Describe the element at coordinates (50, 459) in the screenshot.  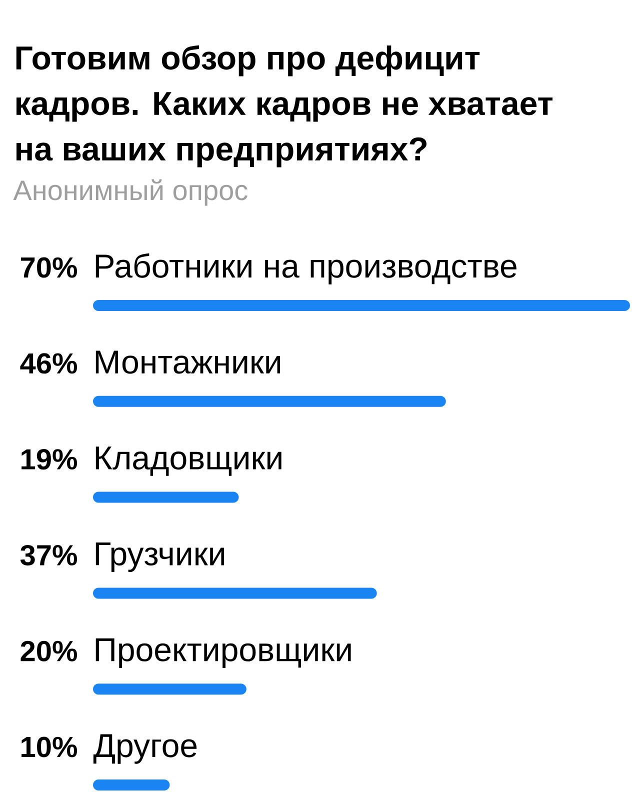
I see `data-label: 19%` at that location.